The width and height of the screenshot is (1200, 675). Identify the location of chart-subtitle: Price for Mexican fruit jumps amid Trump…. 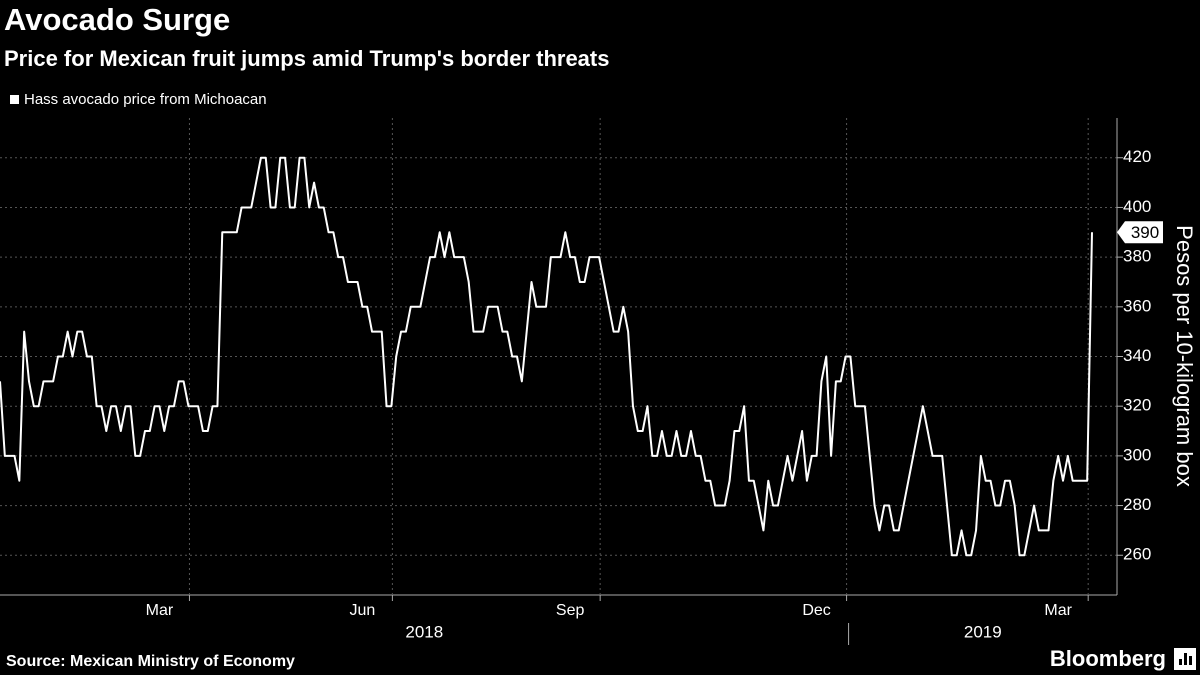
(306, 58).